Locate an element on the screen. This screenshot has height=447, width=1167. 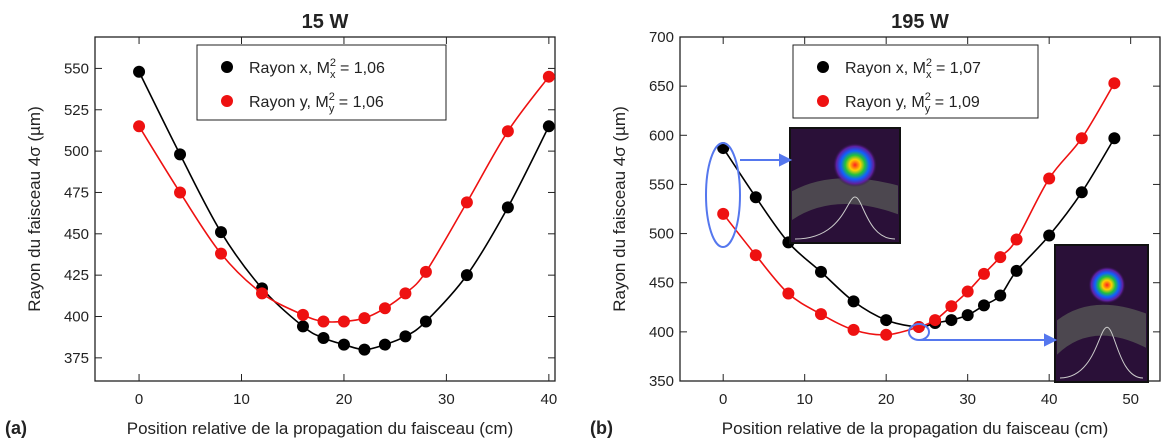
y-tick-label: 475 is located at coordinates (76, 192).